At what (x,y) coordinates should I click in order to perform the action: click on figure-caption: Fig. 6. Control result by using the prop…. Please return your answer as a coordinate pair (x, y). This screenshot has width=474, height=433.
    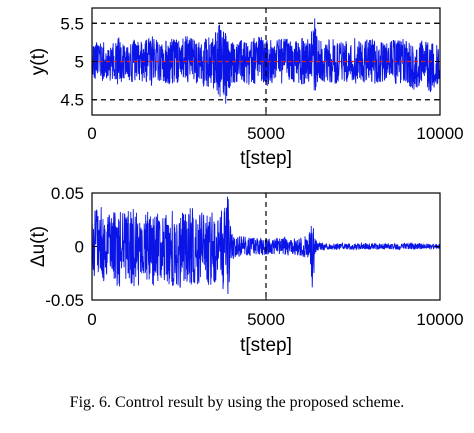
    Looking at the image, I should click on (237, 402).